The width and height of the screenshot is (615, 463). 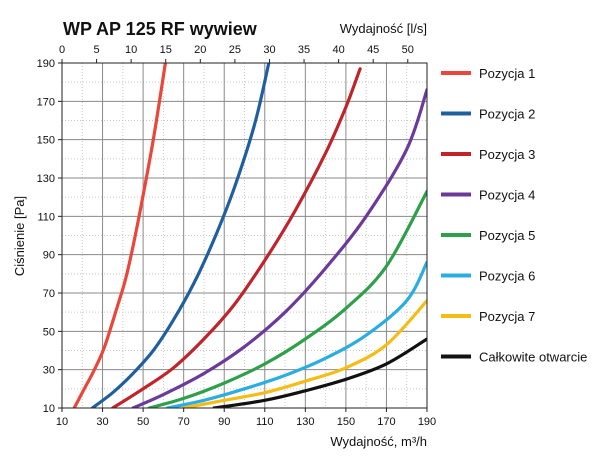 I want to click on x2-axis-title: Wydajność [l/s], so click(x=383, y=28).